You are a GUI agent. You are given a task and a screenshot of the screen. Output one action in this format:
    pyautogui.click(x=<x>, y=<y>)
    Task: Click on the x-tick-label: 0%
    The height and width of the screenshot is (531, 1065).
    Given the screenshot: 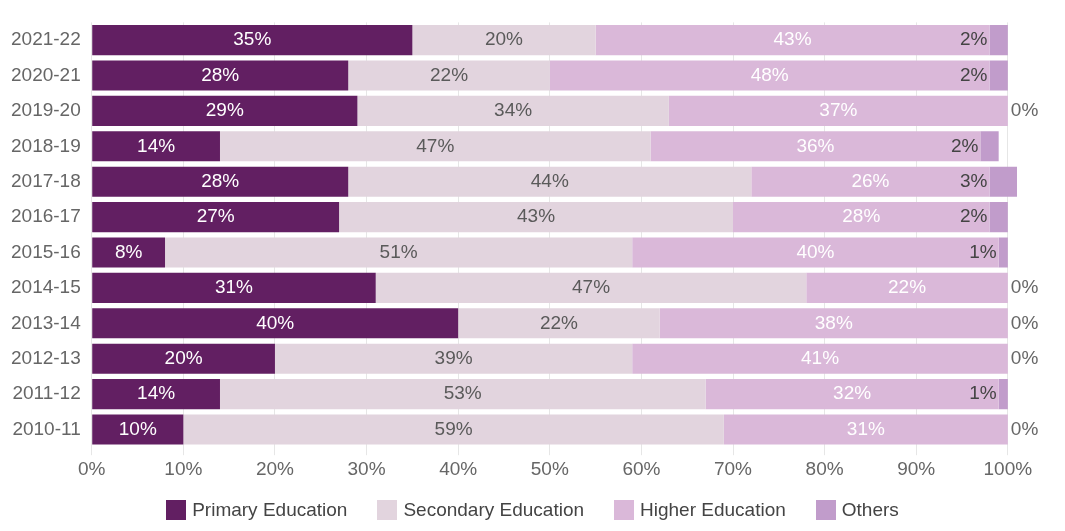 What is the action you would take?
    pyautogui.click(x=91, y=468)
    